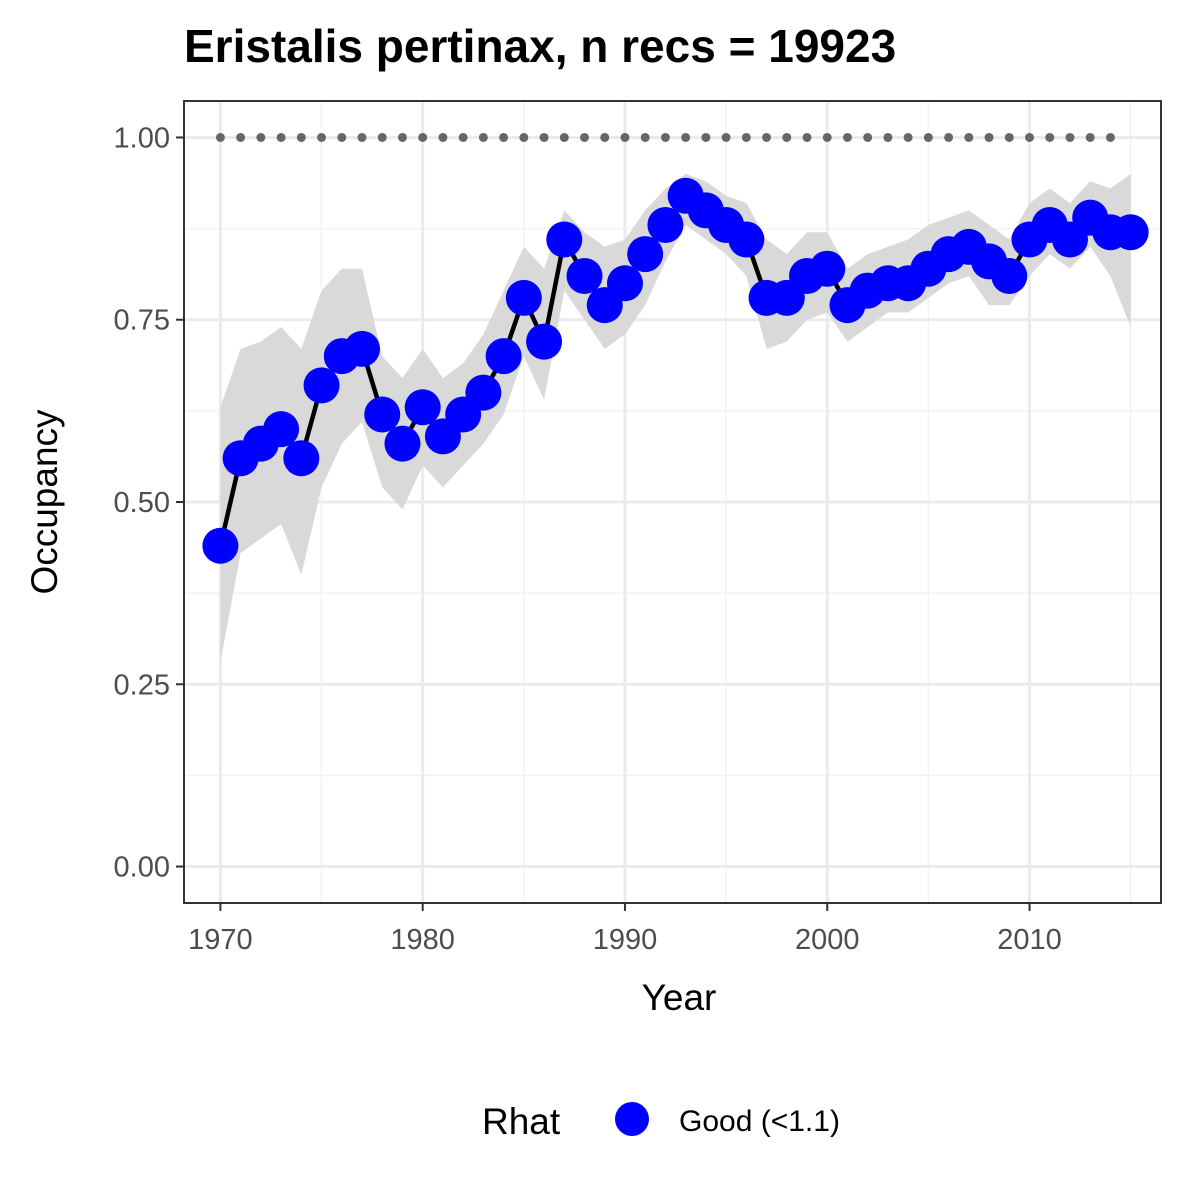 This screenshot has width=1200, height=1200. Describe the element at coordinates (1029, 940) in the screenshot. I see `x-tick-label: 2010` at that location.